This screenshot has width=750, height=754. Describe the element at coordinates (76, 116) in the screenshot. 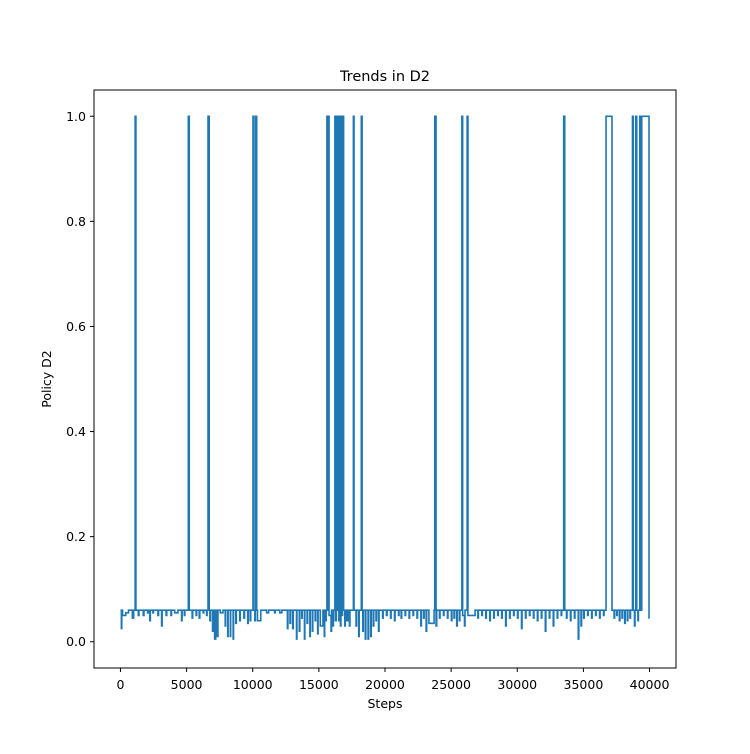

I see `y-tick-label: 1.0` at that location.